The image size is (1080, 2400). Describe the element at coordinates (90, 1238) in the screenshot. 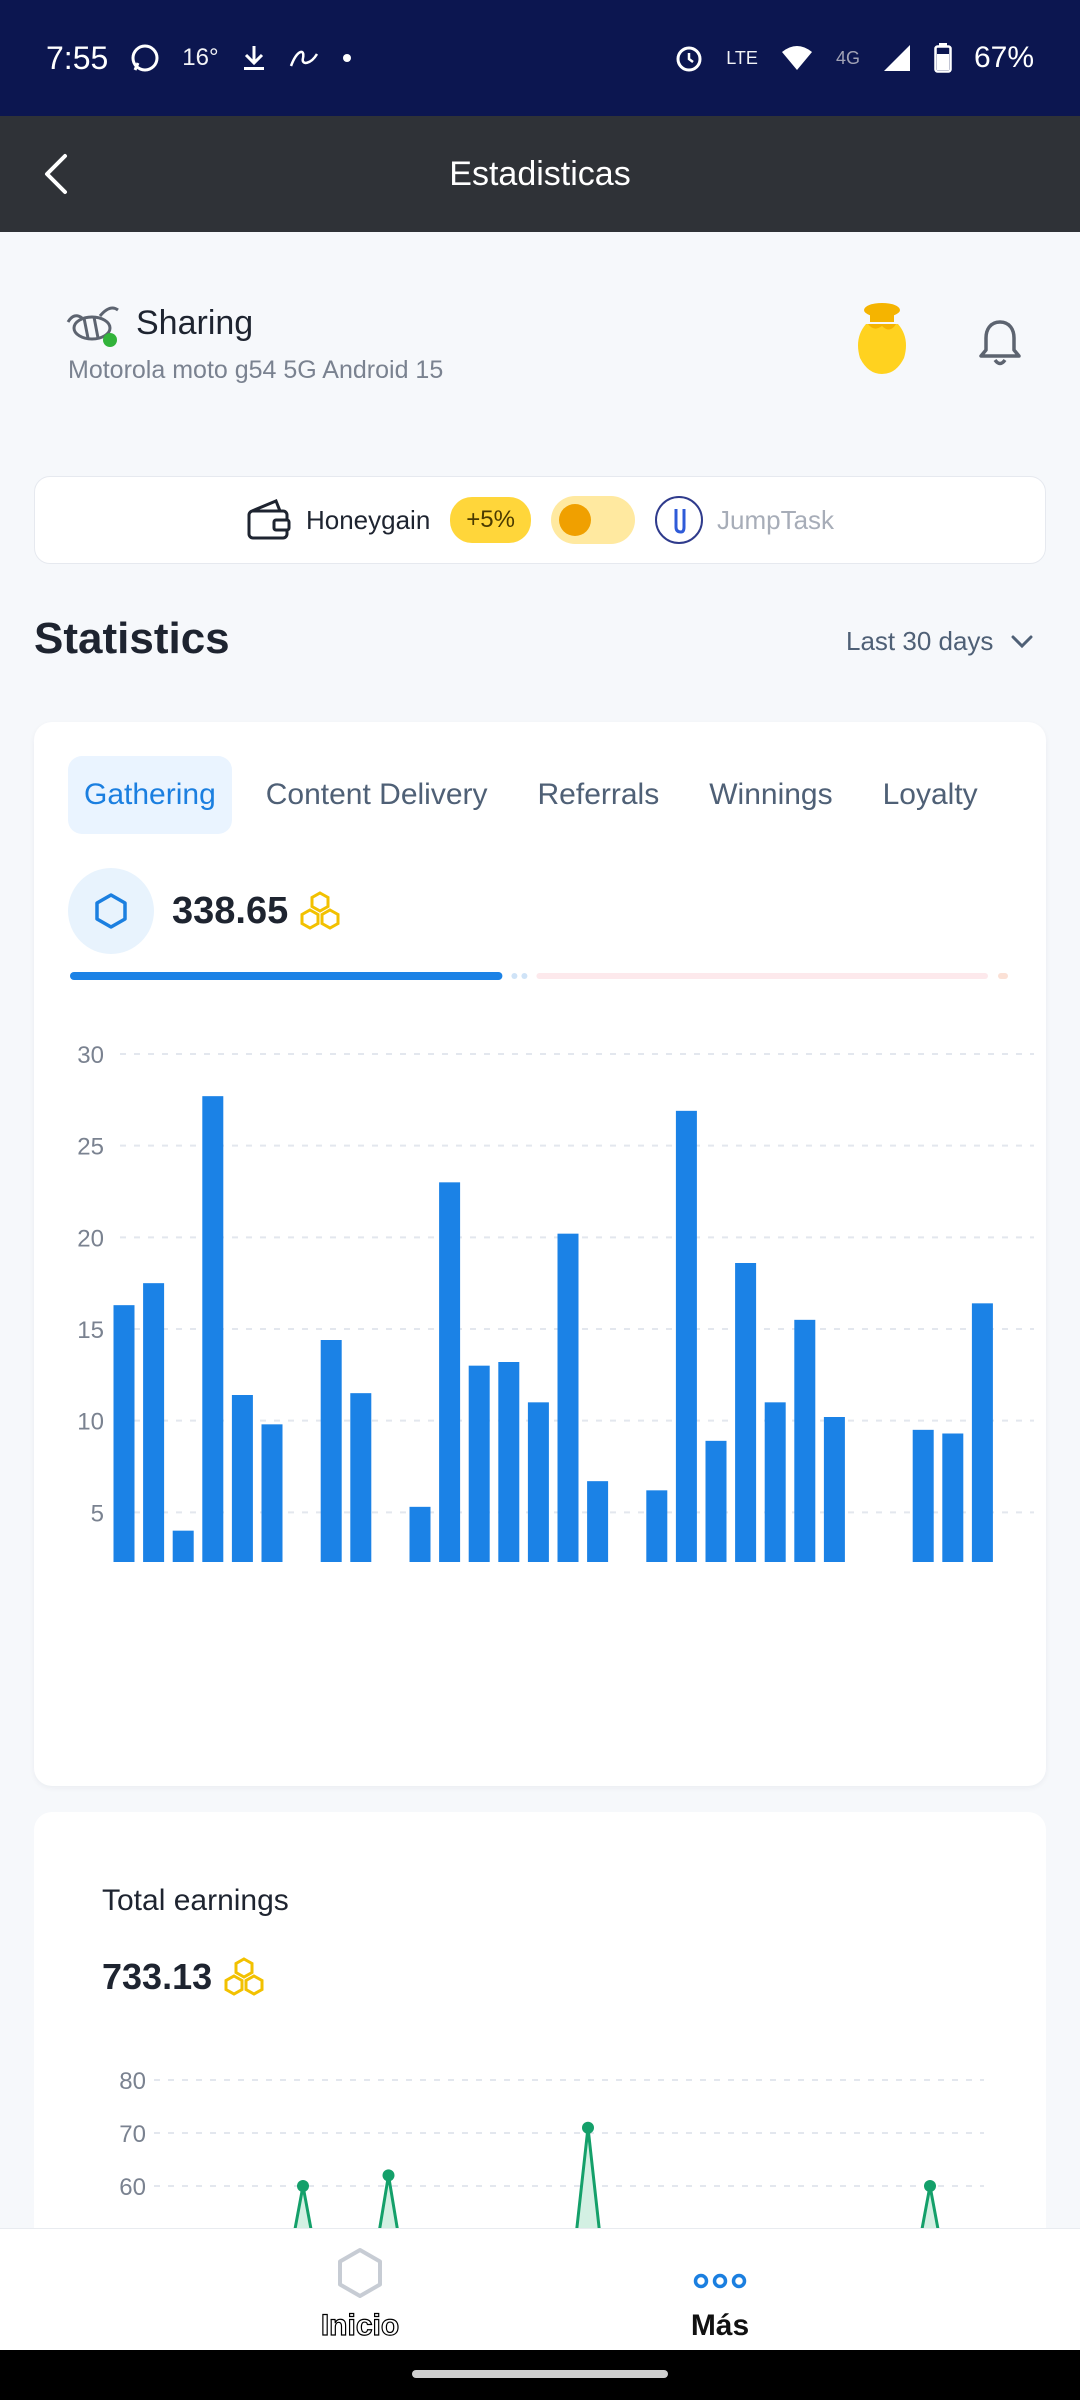

I see `y-tick-label: 20` at that location.